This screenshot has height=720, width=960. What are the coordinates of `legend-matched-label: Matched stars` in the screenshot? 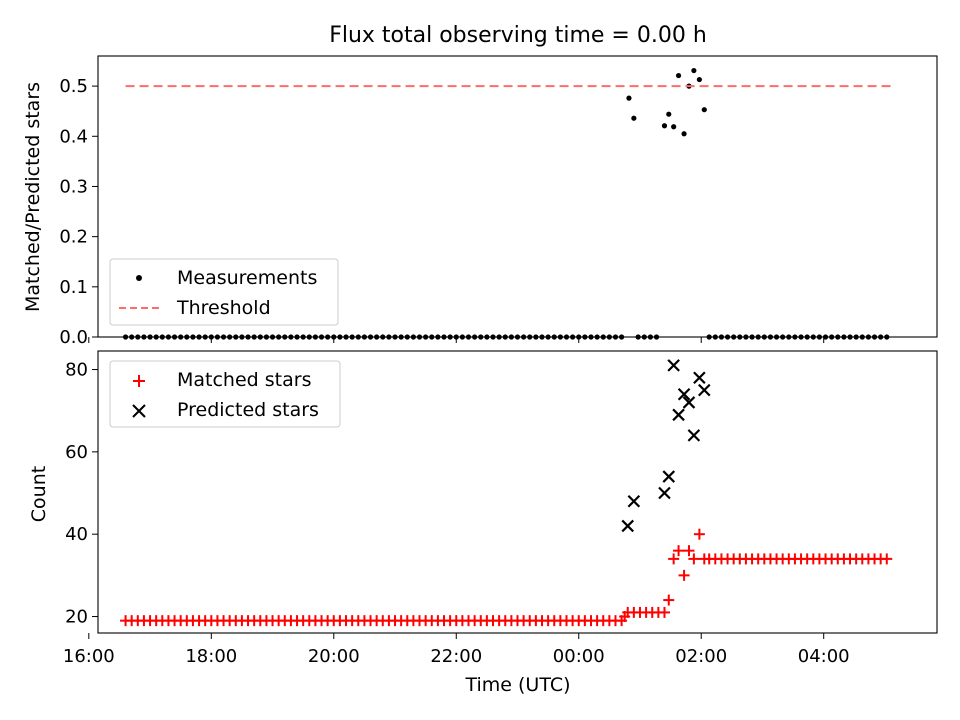 It's located at (244, 380).